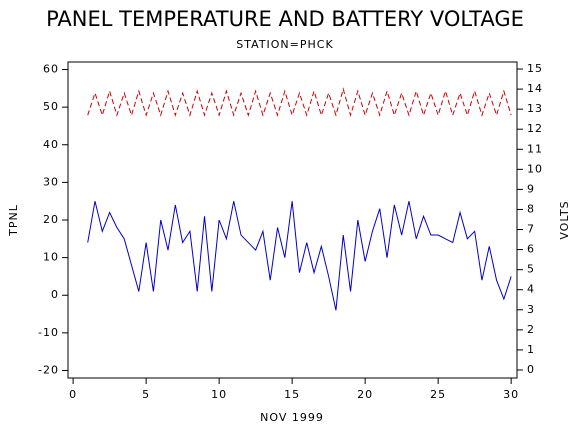 This screenshot has height=430, width=570. What do you see at coordinates (13, 220) in the screenshot?
I see `y-axis-label: TPNL` at bounding box center [13, 220].